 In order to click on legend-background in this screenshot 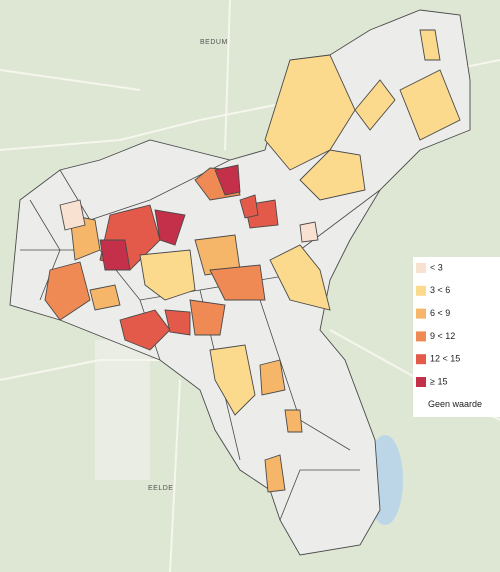, I will do `click(456, 337)`.